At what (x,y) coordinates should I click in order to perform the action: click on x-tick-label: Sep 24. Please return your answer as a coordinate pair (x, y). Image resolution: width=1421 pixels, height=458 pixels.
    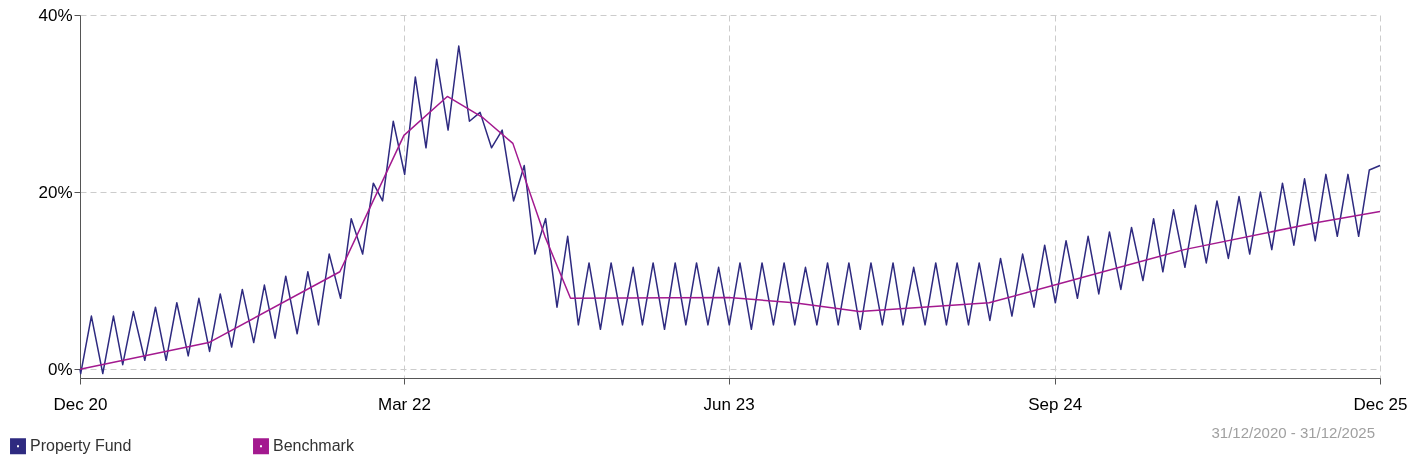
    Looking at the image, I should click on (1055, 404).